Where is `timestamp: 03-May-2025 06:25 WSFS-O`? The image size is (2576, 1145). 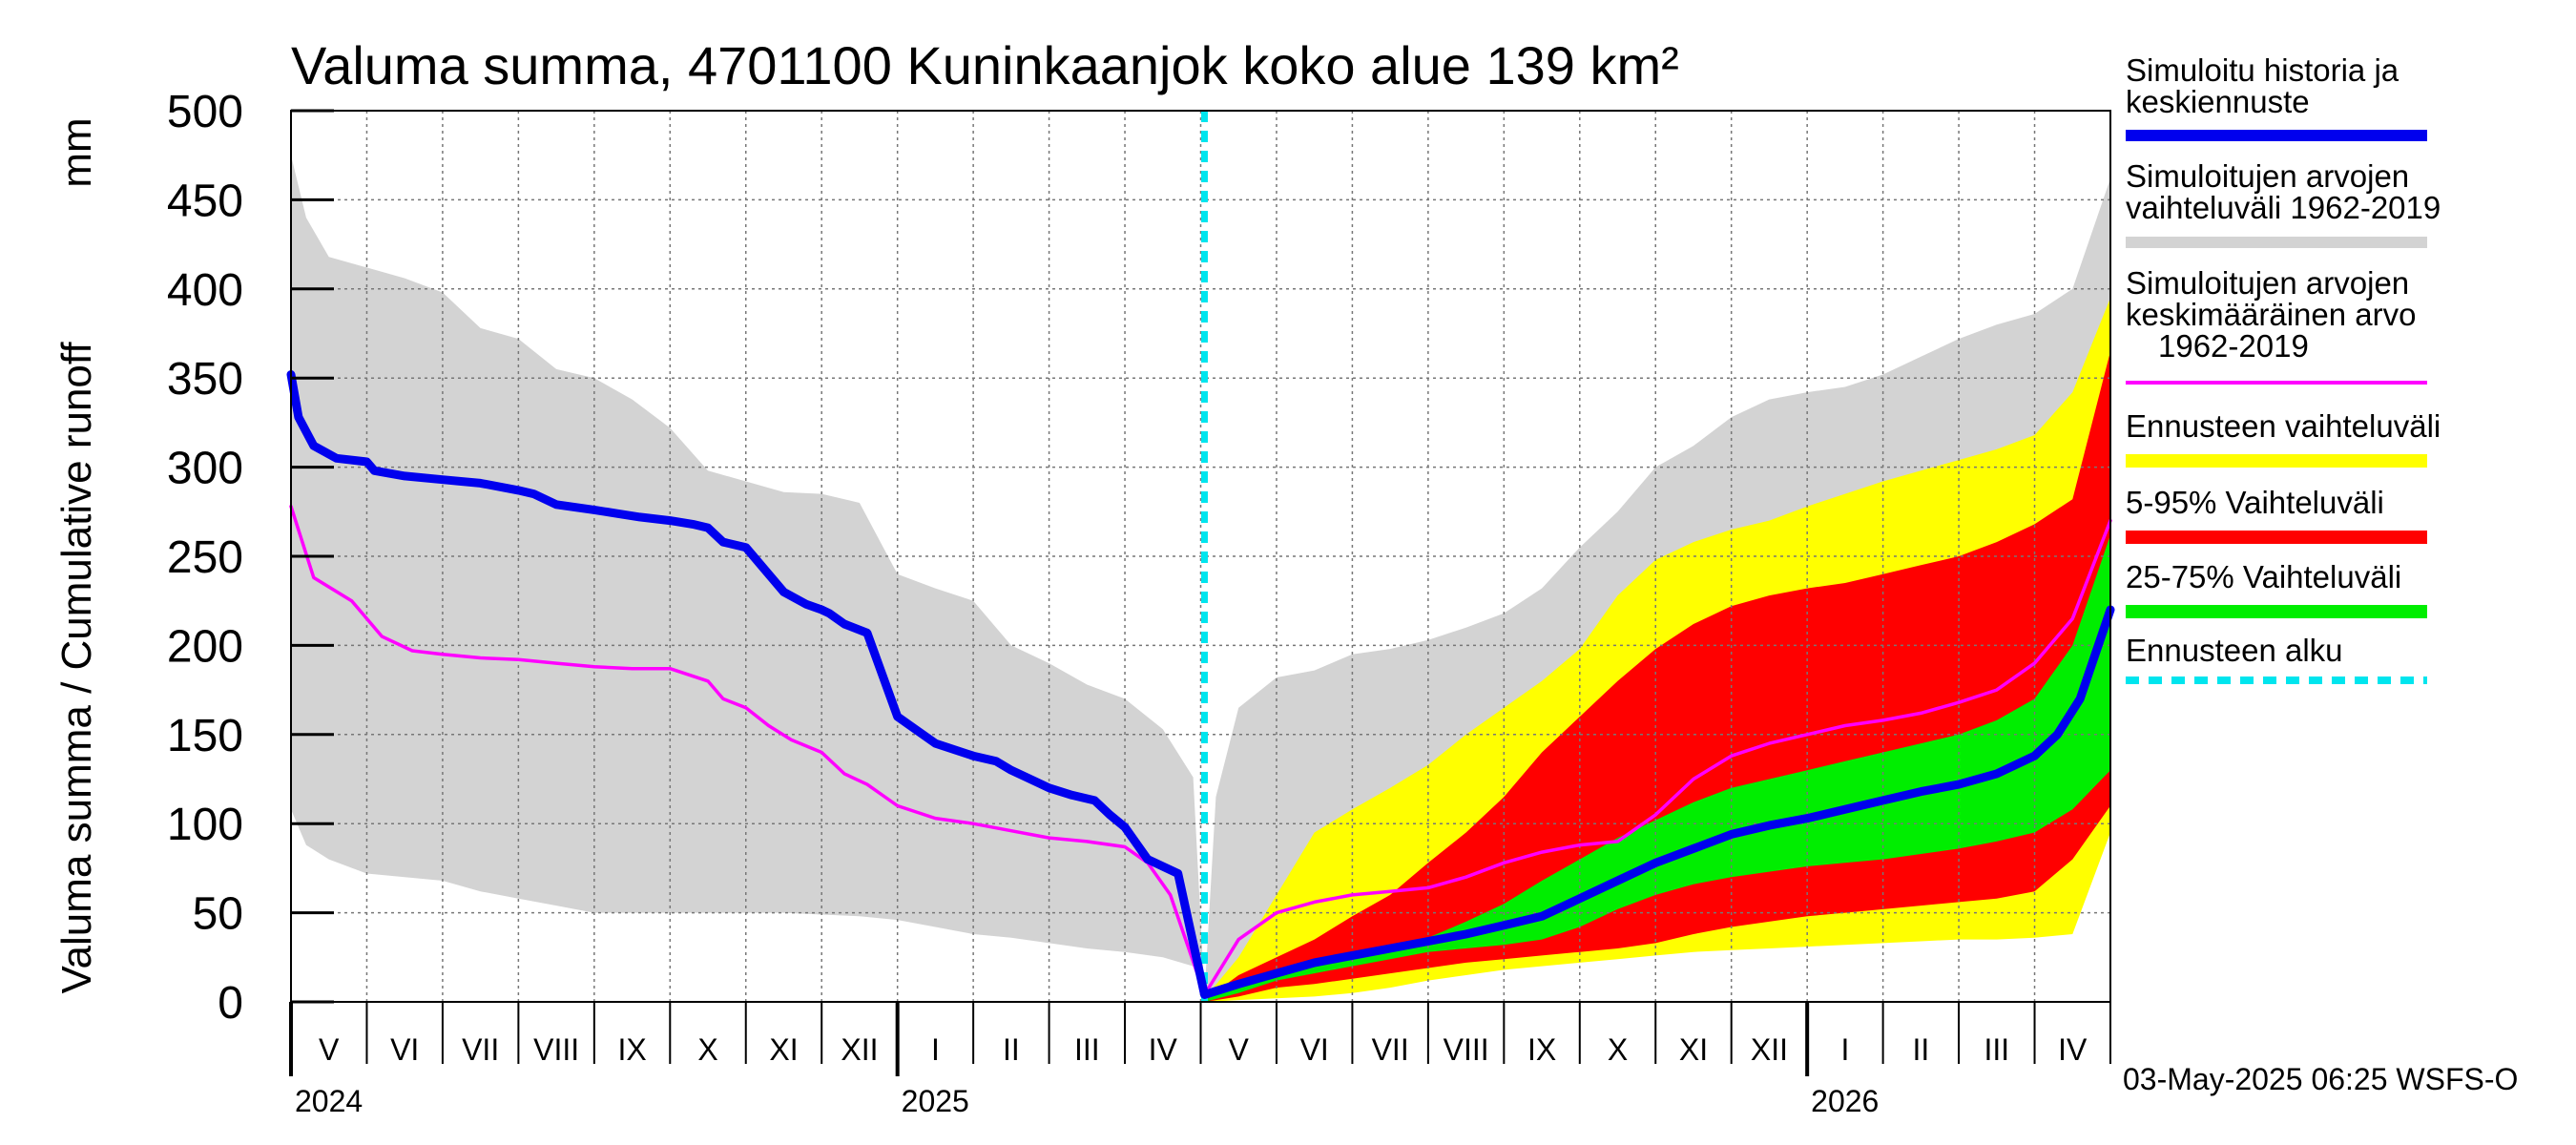 timestamp: 03-May-2025 06:25 WSFS-O is located at coordinates (2320, 1079).